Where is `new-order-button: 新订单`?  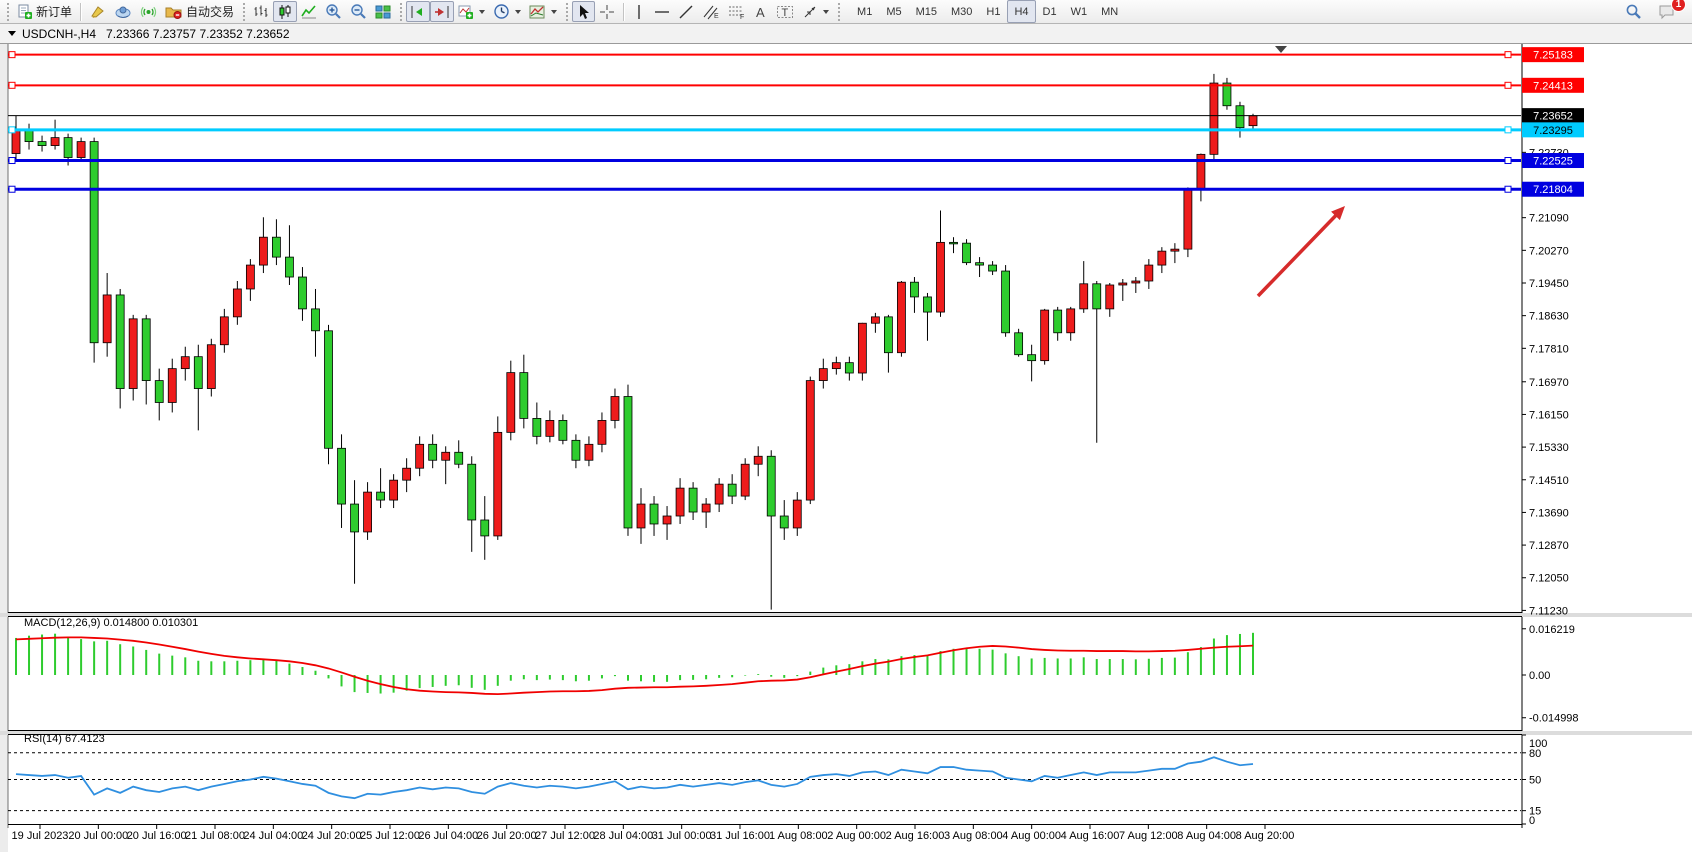 new-order-button: 新订单 is located at coordinates (44, 11).